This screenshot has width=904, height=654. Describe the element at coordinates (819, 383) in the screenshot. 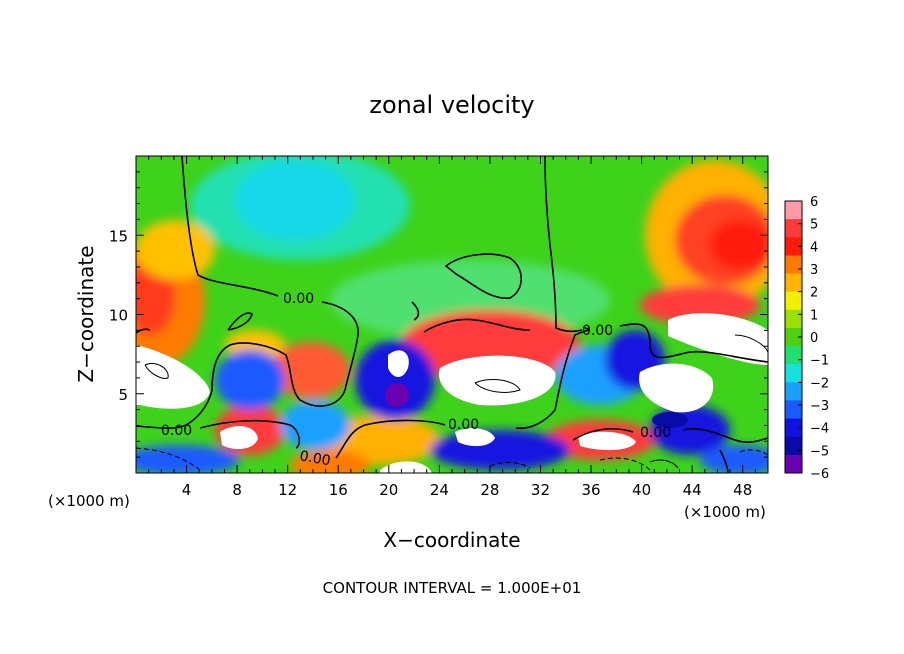

I see `colorbar-tick-label: −2` at that location.